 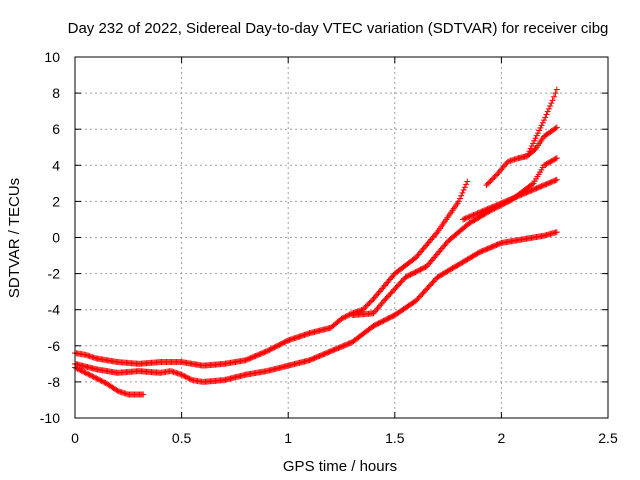 I want to click on y-tick-label: -4, so click(x=54, y=310).